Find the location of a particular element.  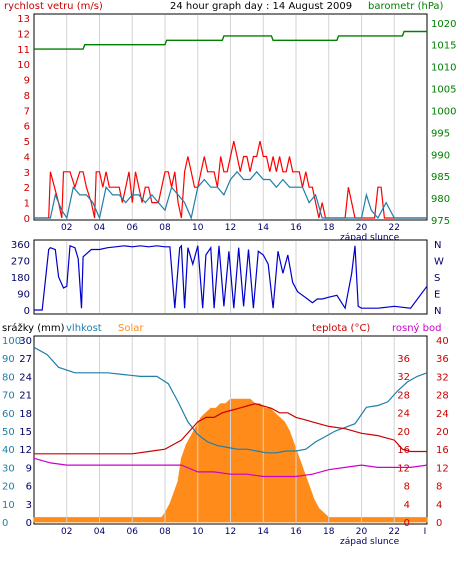

hour-end-label: I is located at coordinates (425, 532).